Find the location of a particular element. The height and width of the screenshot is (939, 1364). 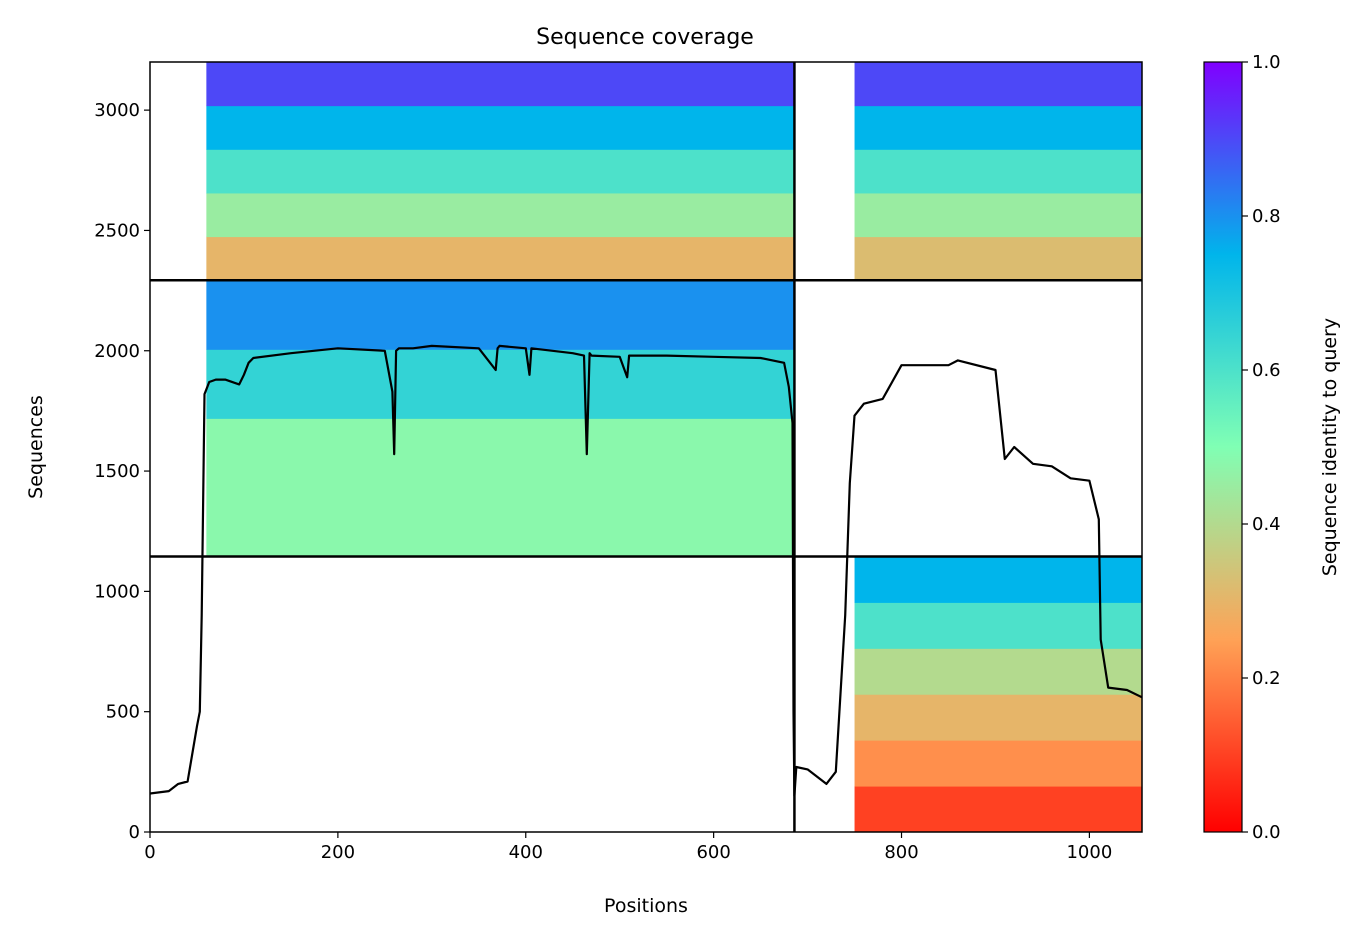

x-tick-label: 1000 is located at coordinates (1089, 852).